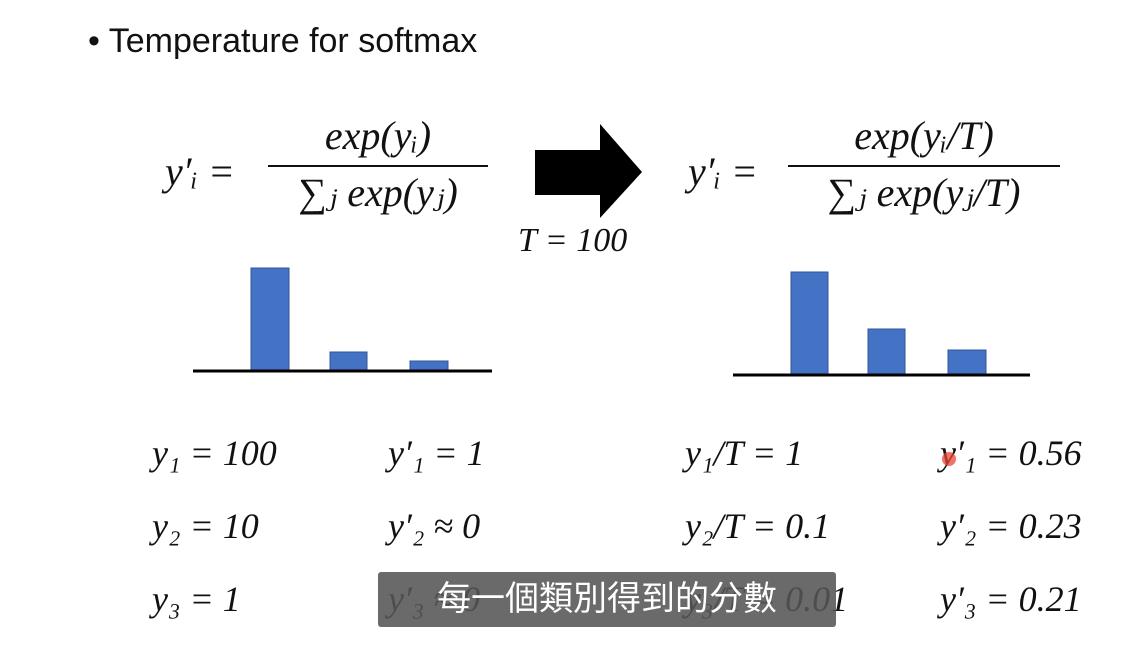 This screenshot has height=646, width=1136. Describe the element at coordinates (1011, 453) in the screenshot. I see `equation: y′₁ = 0.56` at that location.